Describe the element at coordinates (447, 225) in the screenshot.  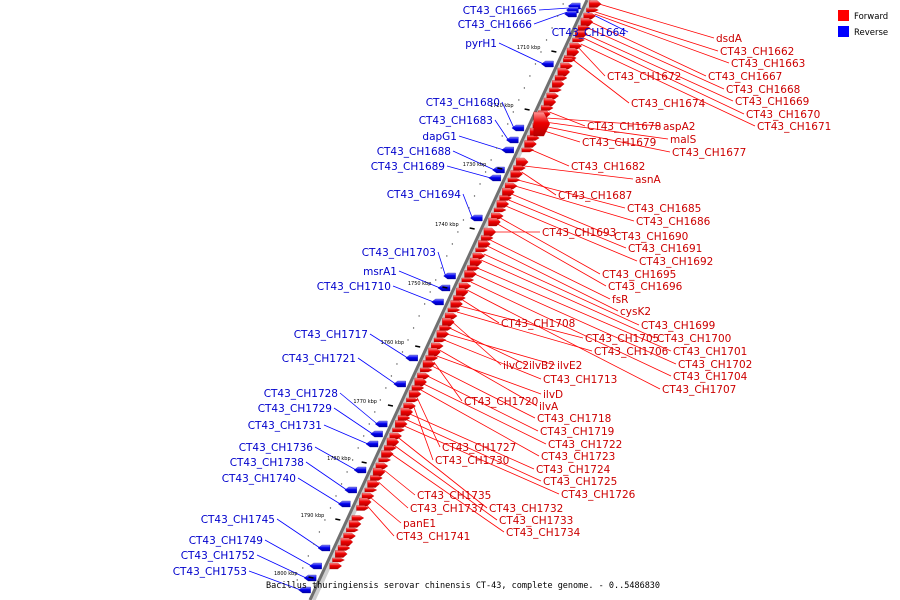
I see `scale-tick-label: 1740 kbp` at that location.